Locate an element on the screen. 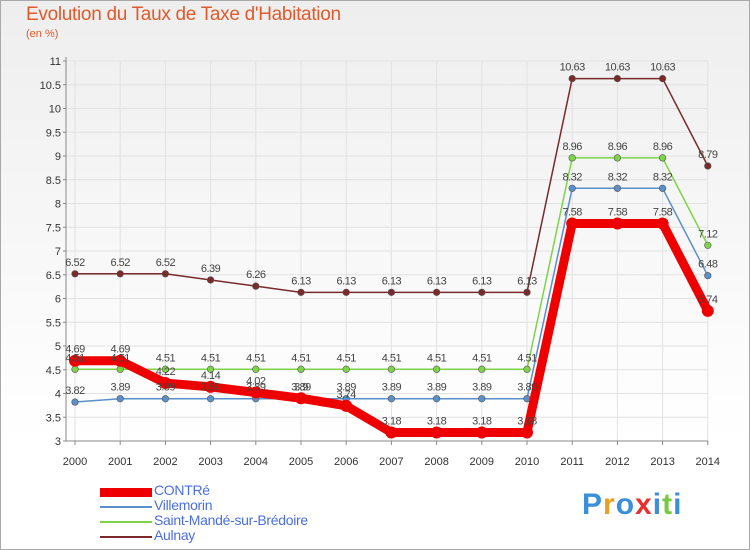 Image resolution: width=750 pixels, height=550 pixels. y-tick-label: 9.5 is located at coordinates (53, 133).